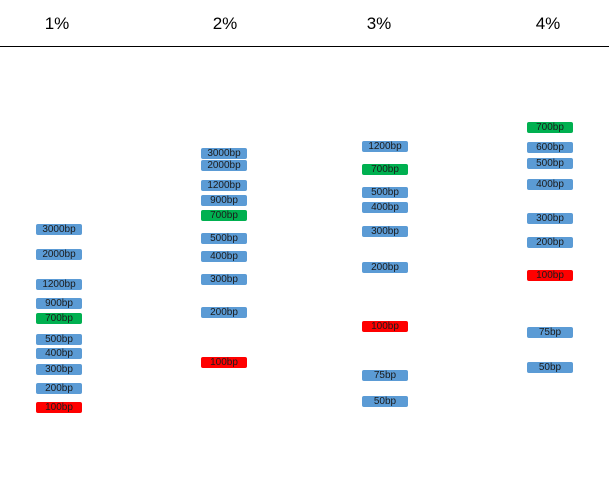 The height and width of the screenshot is (502, 609). I want to click on lane-header-4pct: 4%, so click(548, 23).